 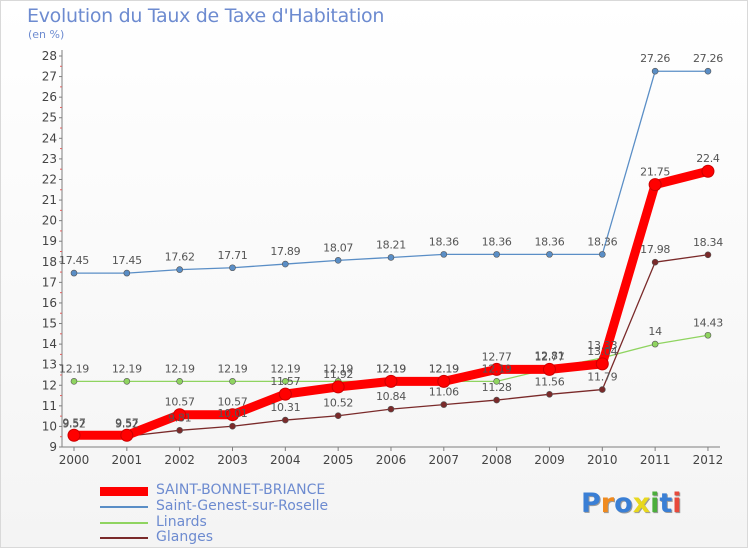 I want to click on y-tick-label: 22, so click(x=49, y=179).